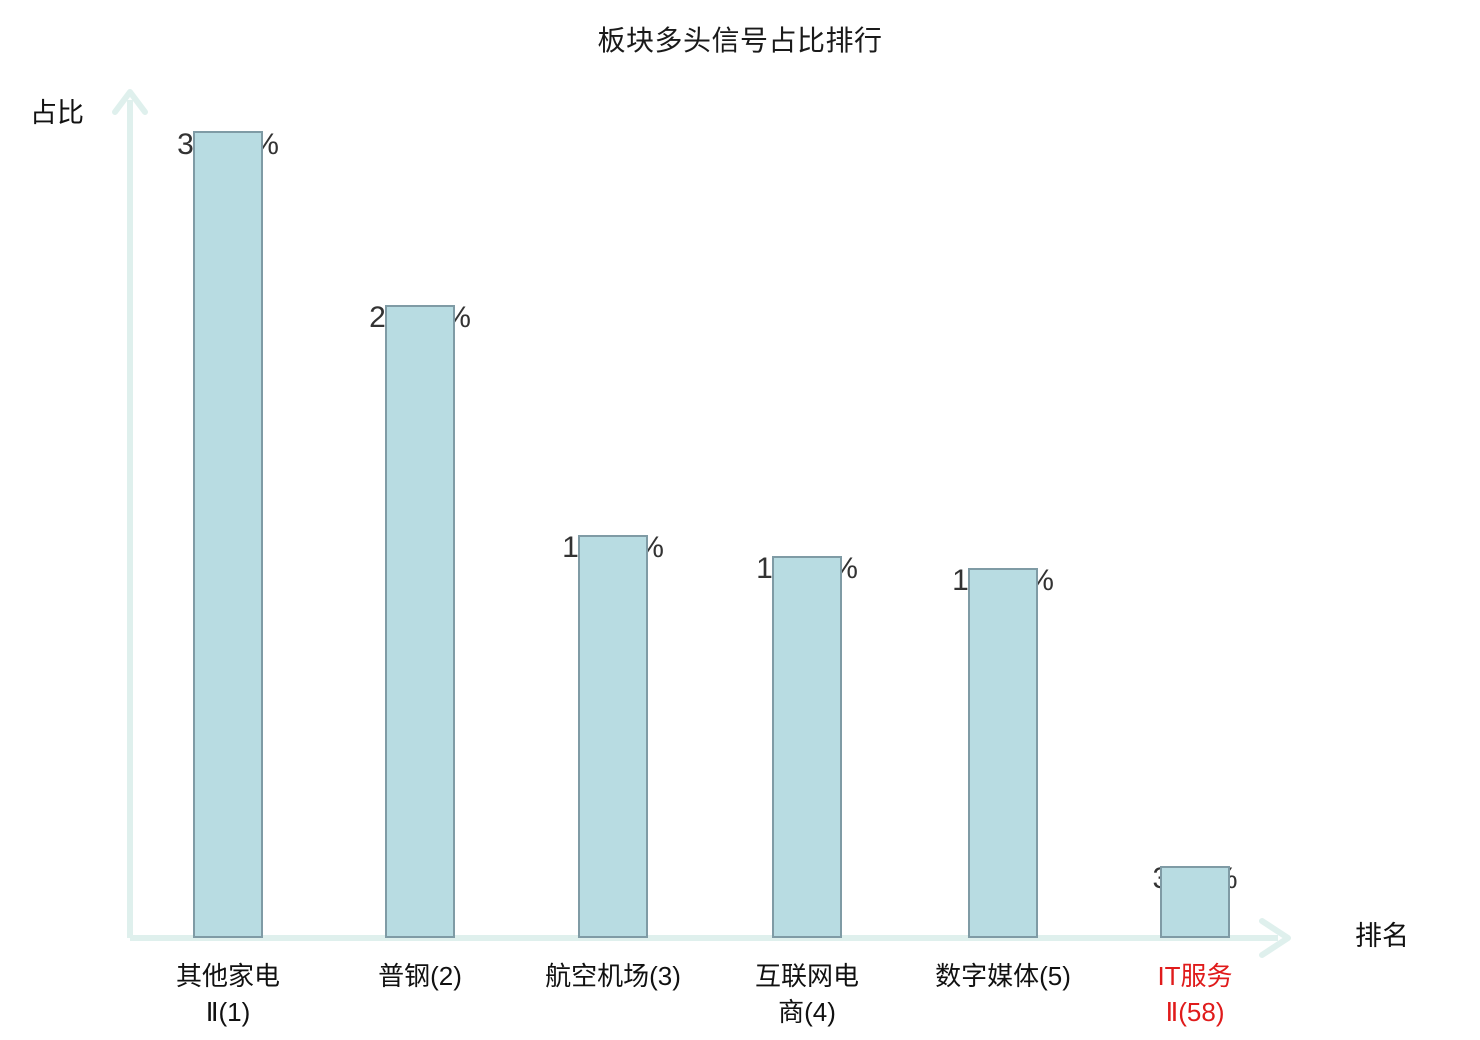  I want to click on bar-slot-4: 15.79%, so click(807, 512).